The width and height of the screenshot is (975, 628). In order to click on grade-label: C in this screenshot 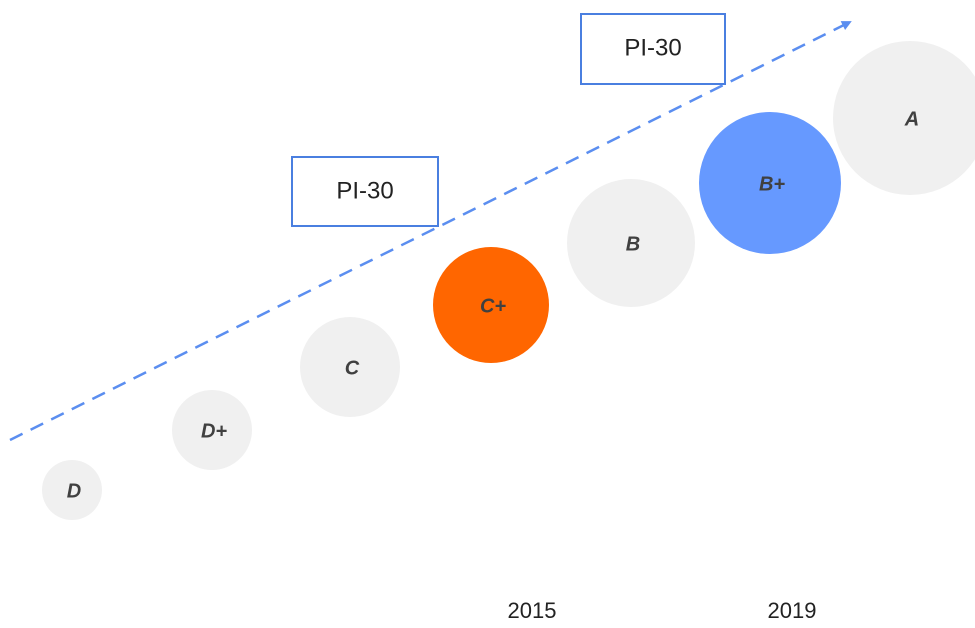, I will do `click(352, 368)`.